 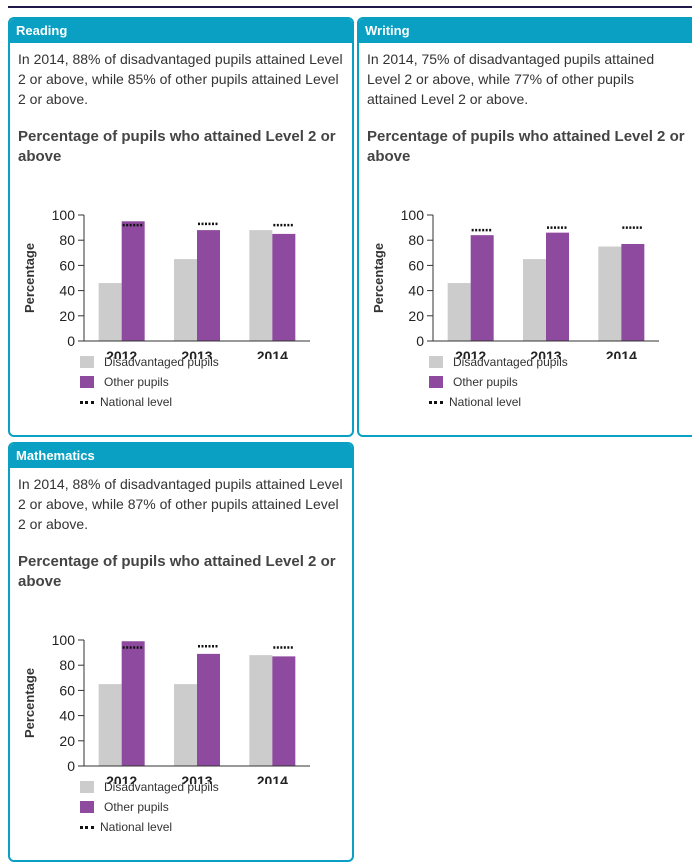 What do you see at coordinates (181, 31) in the screenshot?
I see `panel-header: Reading` at bounding box center [181, 31].